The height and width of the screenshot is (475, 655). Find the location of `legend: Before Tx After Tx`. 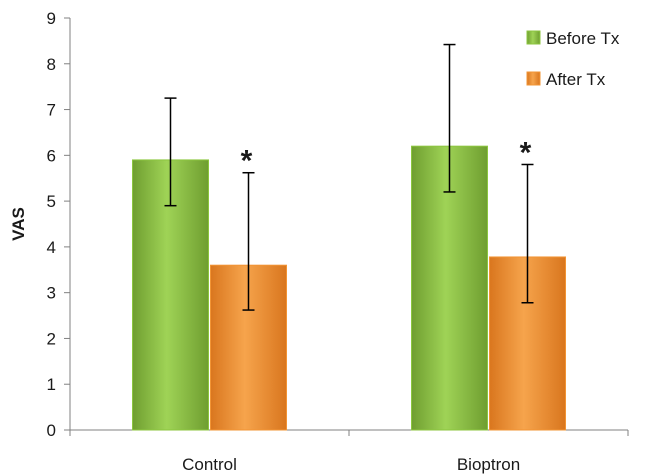

legend: Before Tx After Tx is located at coordinates (573, 59).